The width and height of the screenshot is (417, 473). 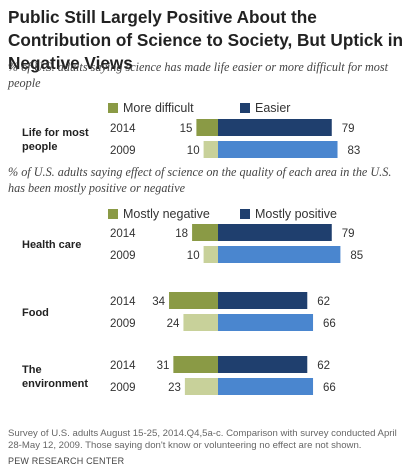 What do you see at coordinates (51, 245) in the screenshot?
I see `group-label: Health care` at bounding box center [51, 245].